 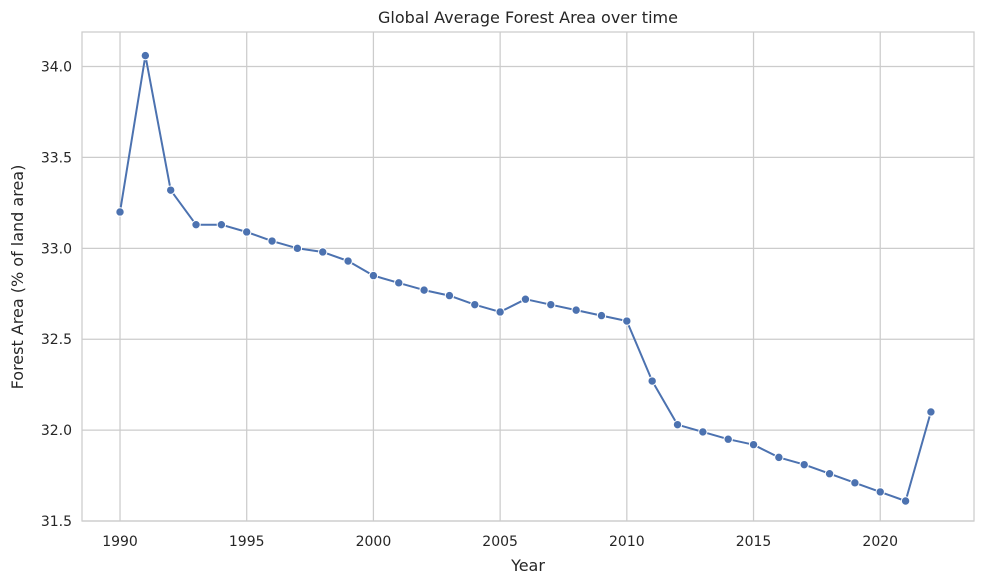 I want to click on x-tick-label: 2000, so click(x=374, y=542).